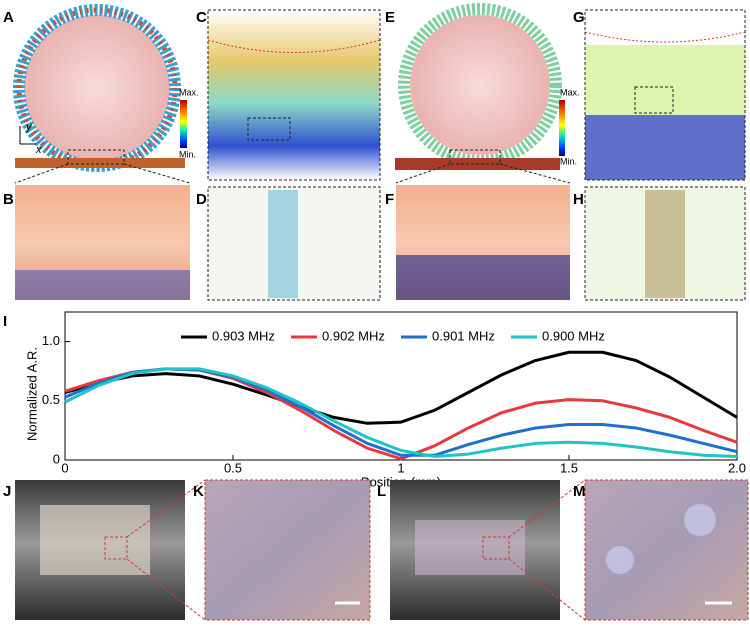 The width and height of the screenshot is (750, 626). I want to click on panel-label: D, so click(201, 199).